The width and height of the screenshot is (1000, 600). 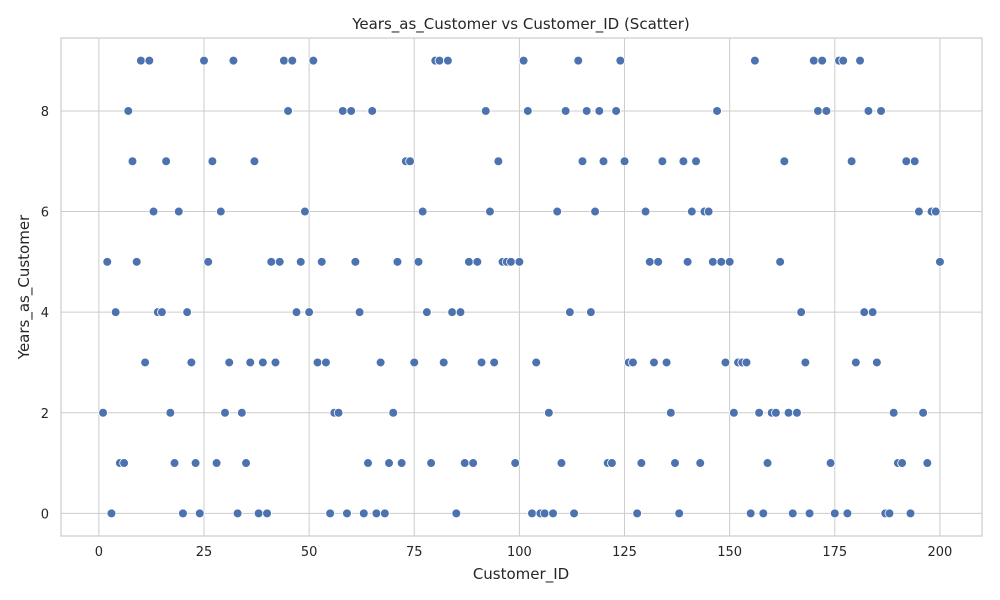 I want to click on x-tick-label: 75, so click(x=414, y=552).